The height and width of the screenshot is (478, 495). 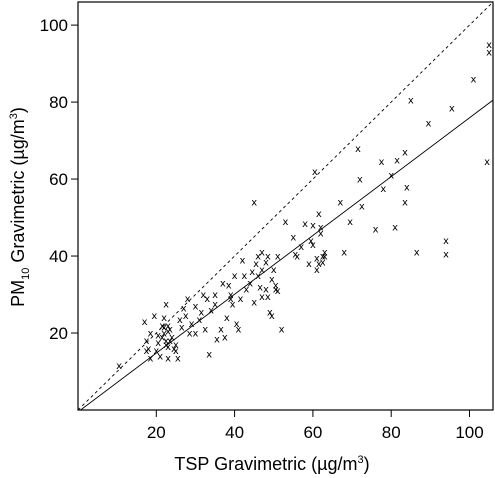 What do you see at coordinates (58, 333) in the screenshot?
I see `y-tick-label: 20` at bounding box center [58, 333].